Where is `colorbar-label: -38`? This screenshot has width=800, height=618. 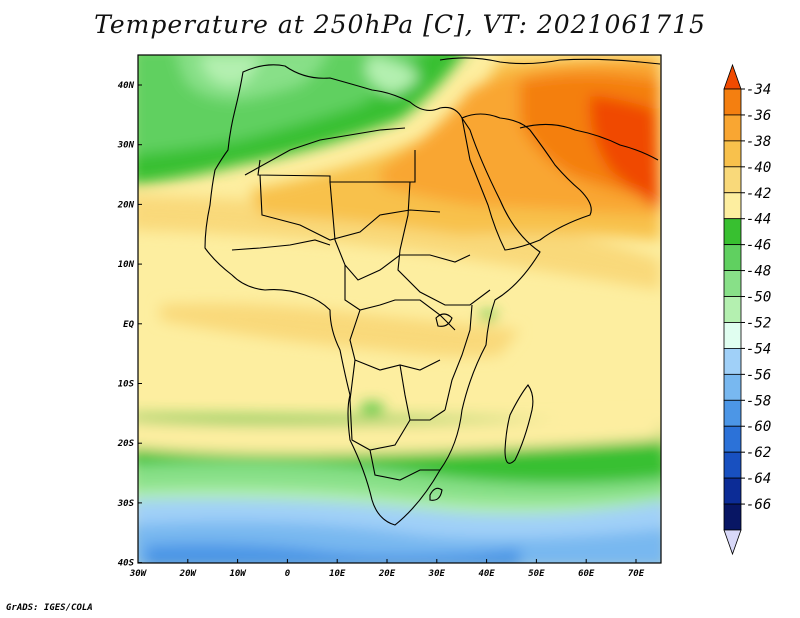 colorbar-label: -38 is located at coordinates (758, 142).